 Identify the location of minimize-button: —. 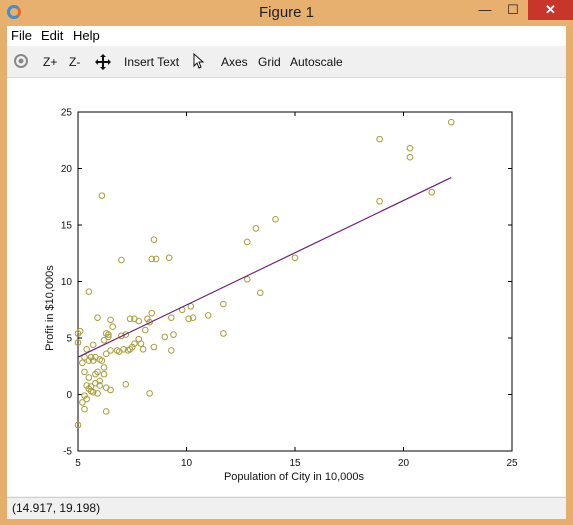
(485, 9).